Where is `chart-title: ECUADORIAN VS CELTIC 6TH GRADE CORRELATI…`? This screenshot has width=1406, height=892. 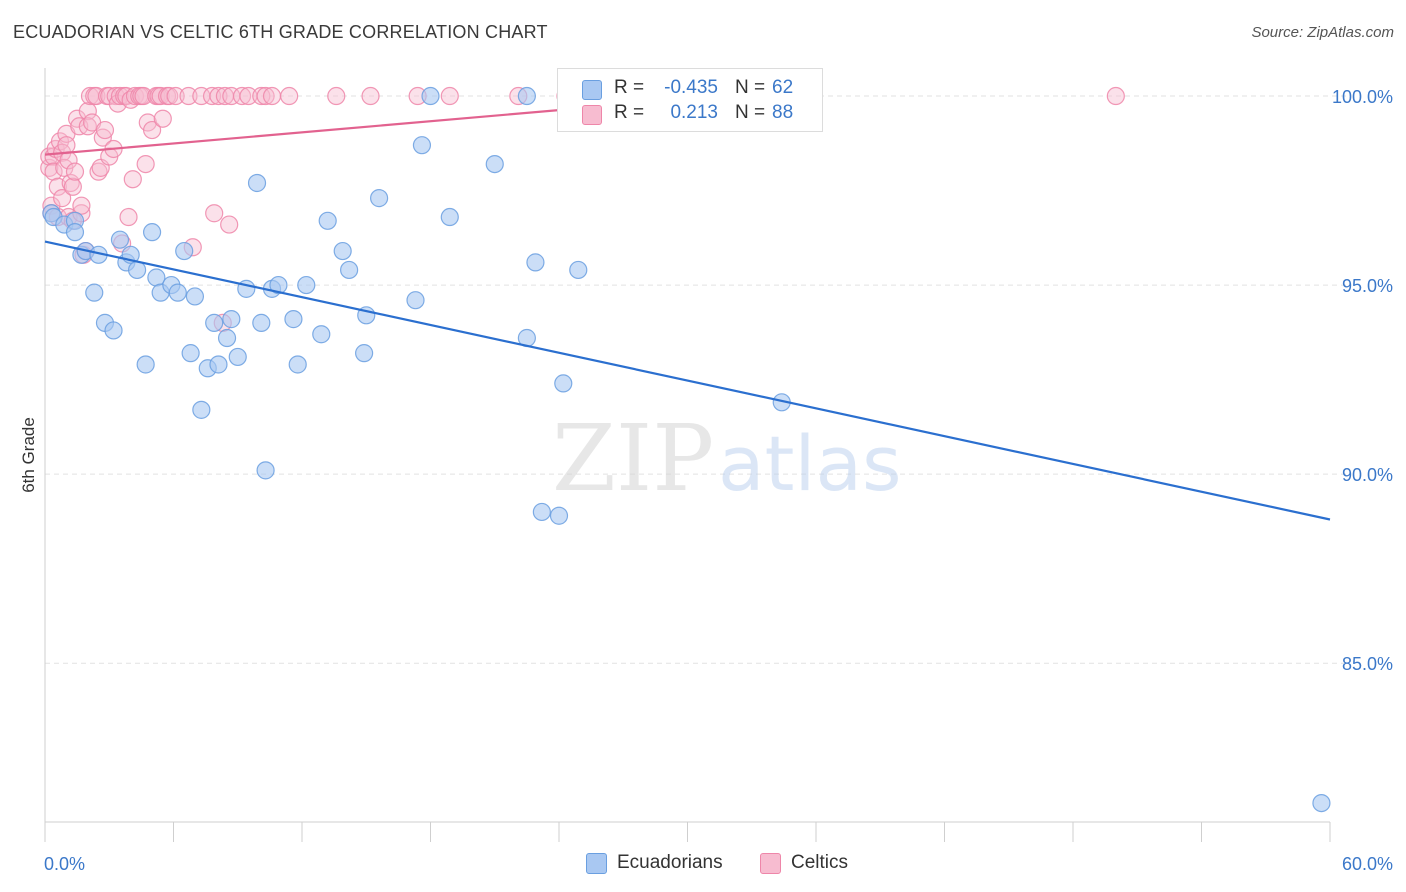 chart-title: ECUADORIAN VS CELTIC 6TH GRADE CORRELATI… is located at coordinates (280, 32).